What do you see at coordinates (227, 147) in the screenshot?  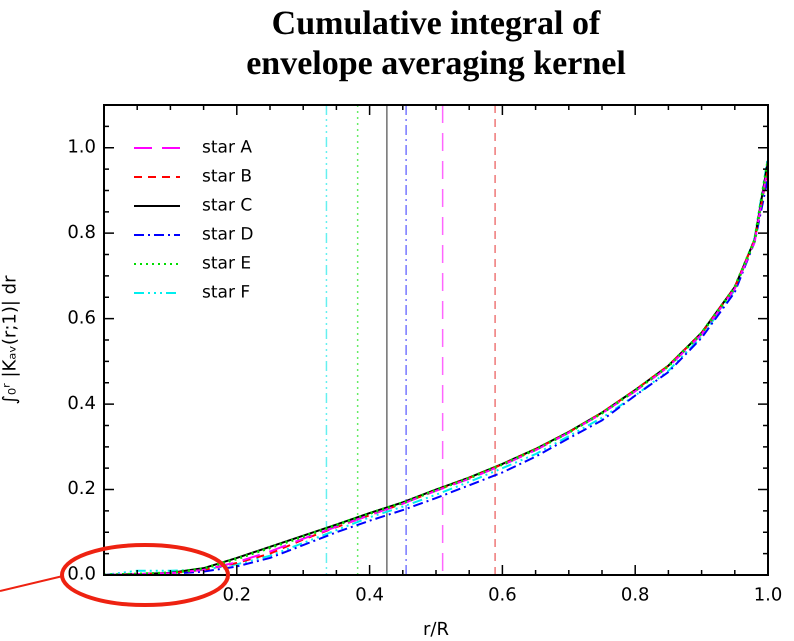 I see `legend-label: star A` at bounding box center [227, 147].